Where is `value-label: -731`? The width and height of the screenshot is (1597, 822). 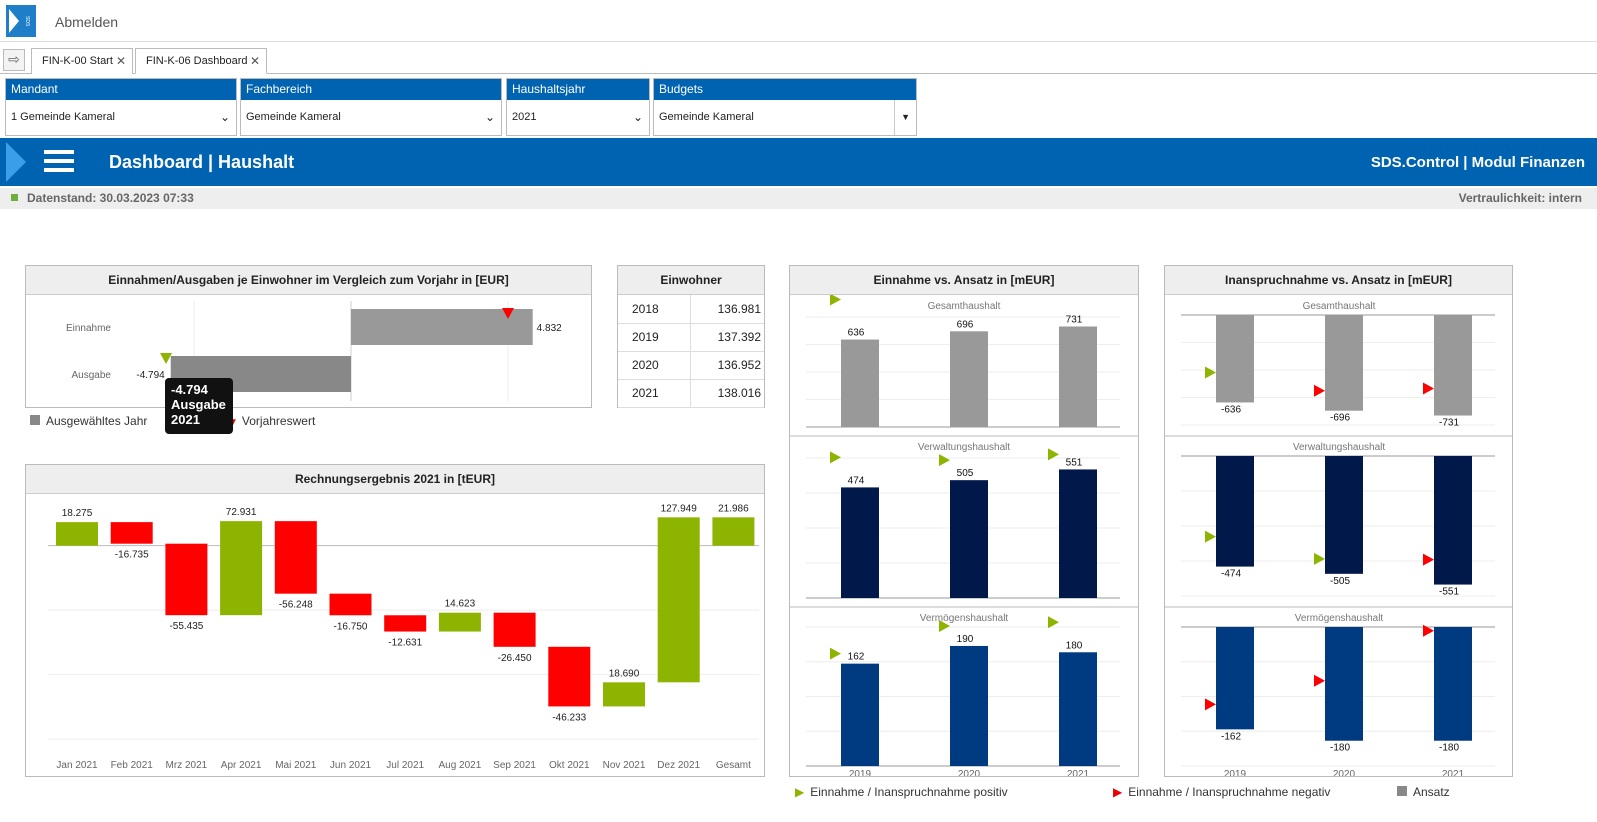 value-label: -731 is located at coordinates (1449, 423).